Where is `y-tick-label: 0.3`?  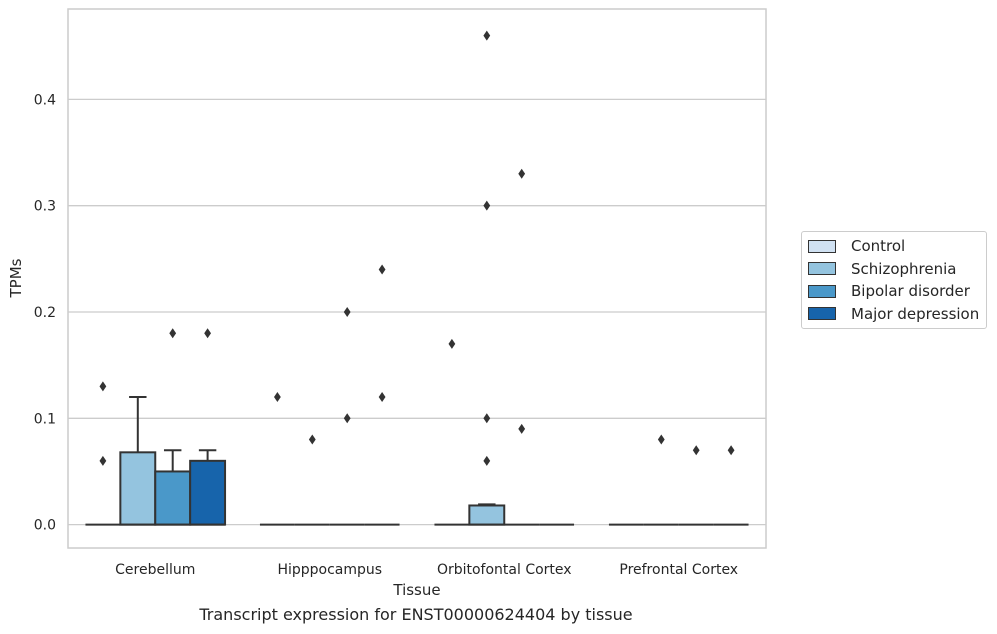
y-tick-label: 0.3 is located at coordinates (45, 207).